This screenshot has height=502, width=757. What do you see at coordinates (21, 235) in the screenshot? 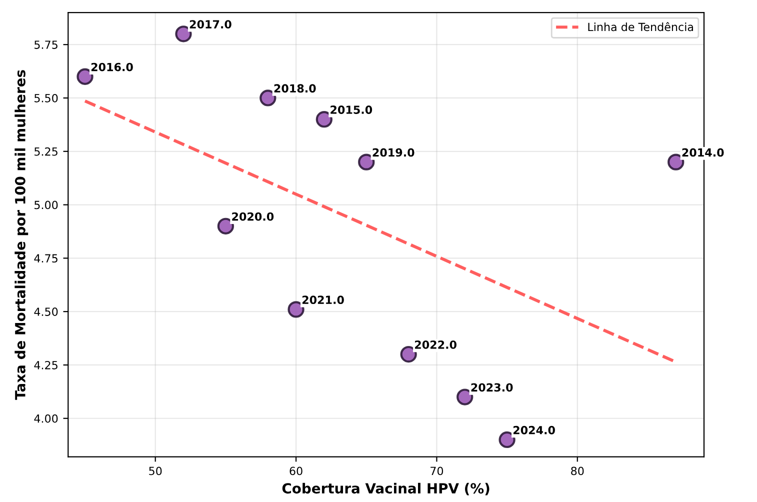
I see `y-axis-title: Taxa de Mortalidade por 100 mil mulheres` at bounding box center [21, 235].